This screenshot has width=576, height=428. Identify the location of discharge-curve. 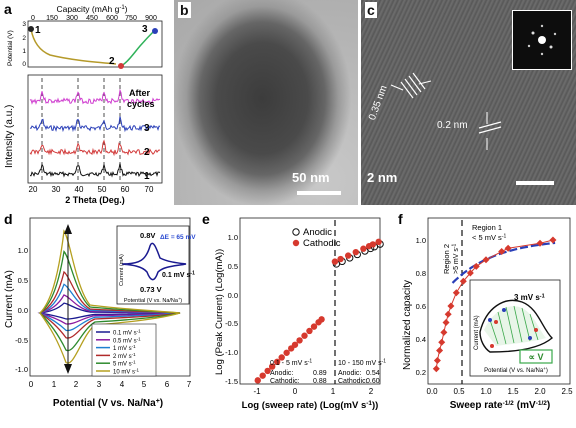
(73, 46).